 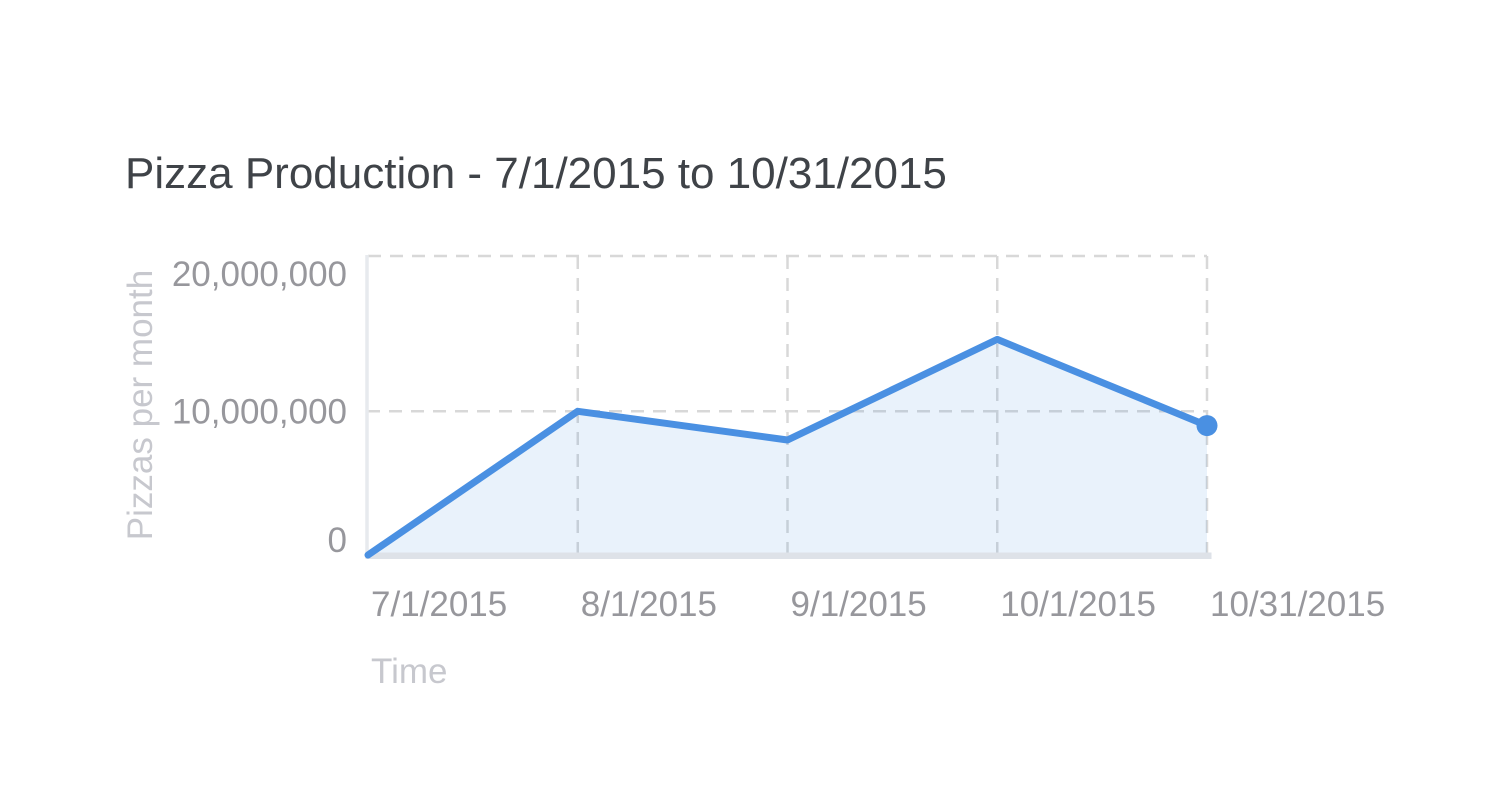 What do you see at coordinates (859, 604) in the screenshot?
I see `x-tick-label: 9/1/2015` at bounding box center [859, 604].